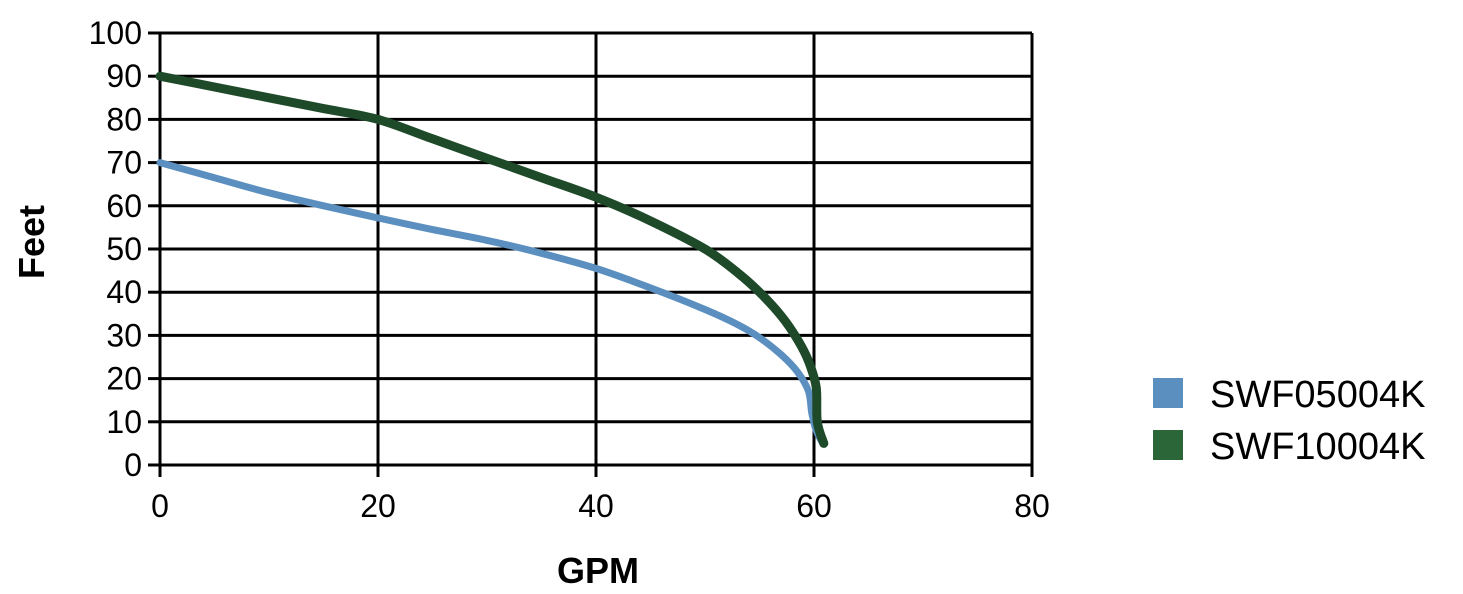 This screenshot has height=594, width=1463. I want to click on y-tick-label-0: 0, so click(133, 465).